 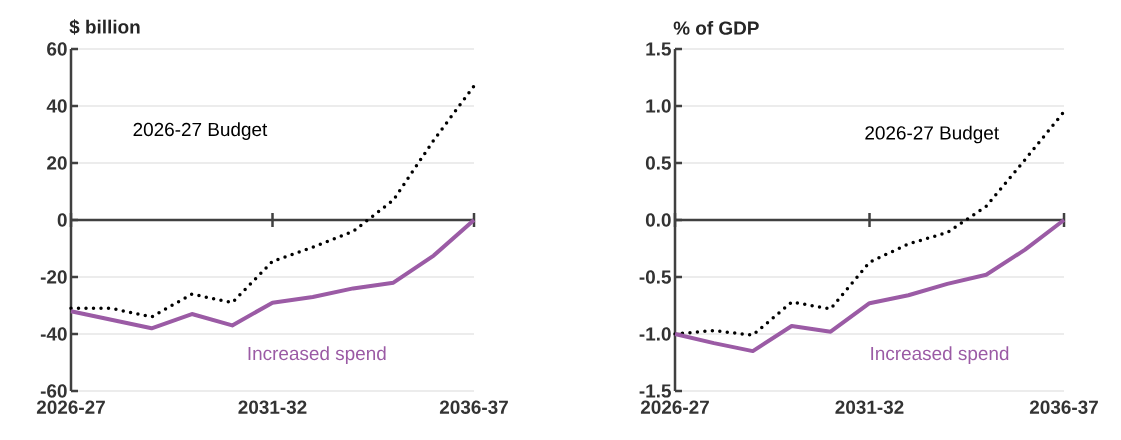 I want to click on y-tick-label: -1.0, so click(x=655, y=334).